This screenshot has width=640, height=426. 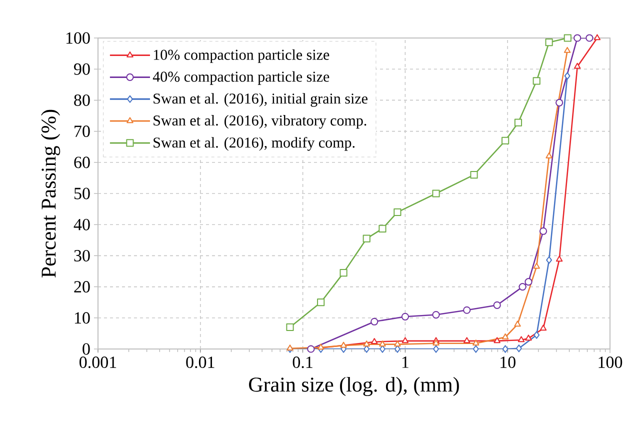 I want to click on y-tick-label: 10, so click(x=82, y=318).